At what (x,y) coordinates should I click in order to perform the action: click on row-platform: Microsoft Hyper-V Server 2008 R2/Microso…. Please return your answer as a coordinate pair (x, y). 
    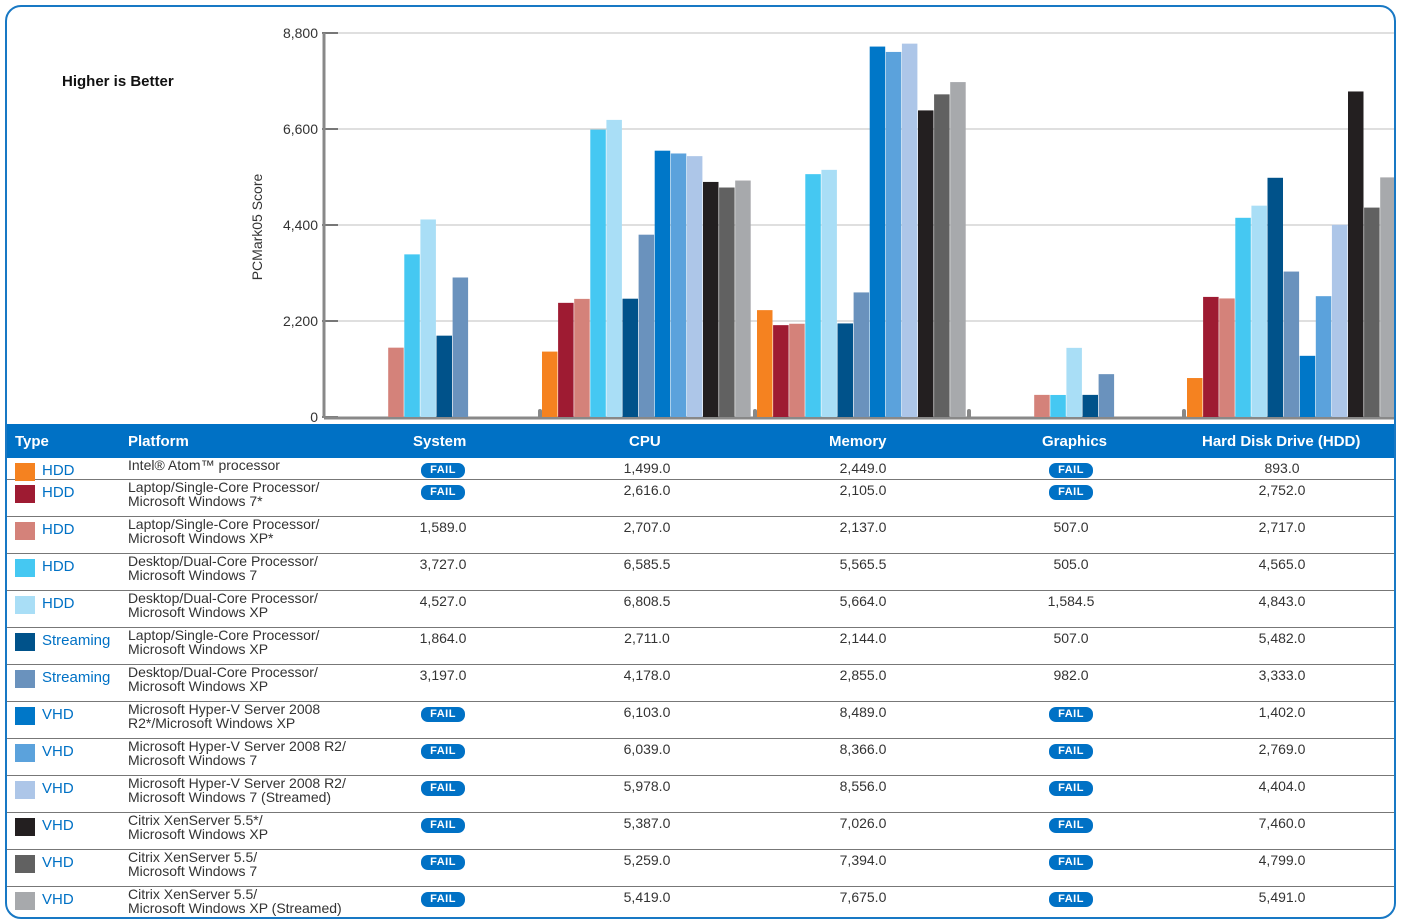
    Looking at the image, I should click on (258, 790).